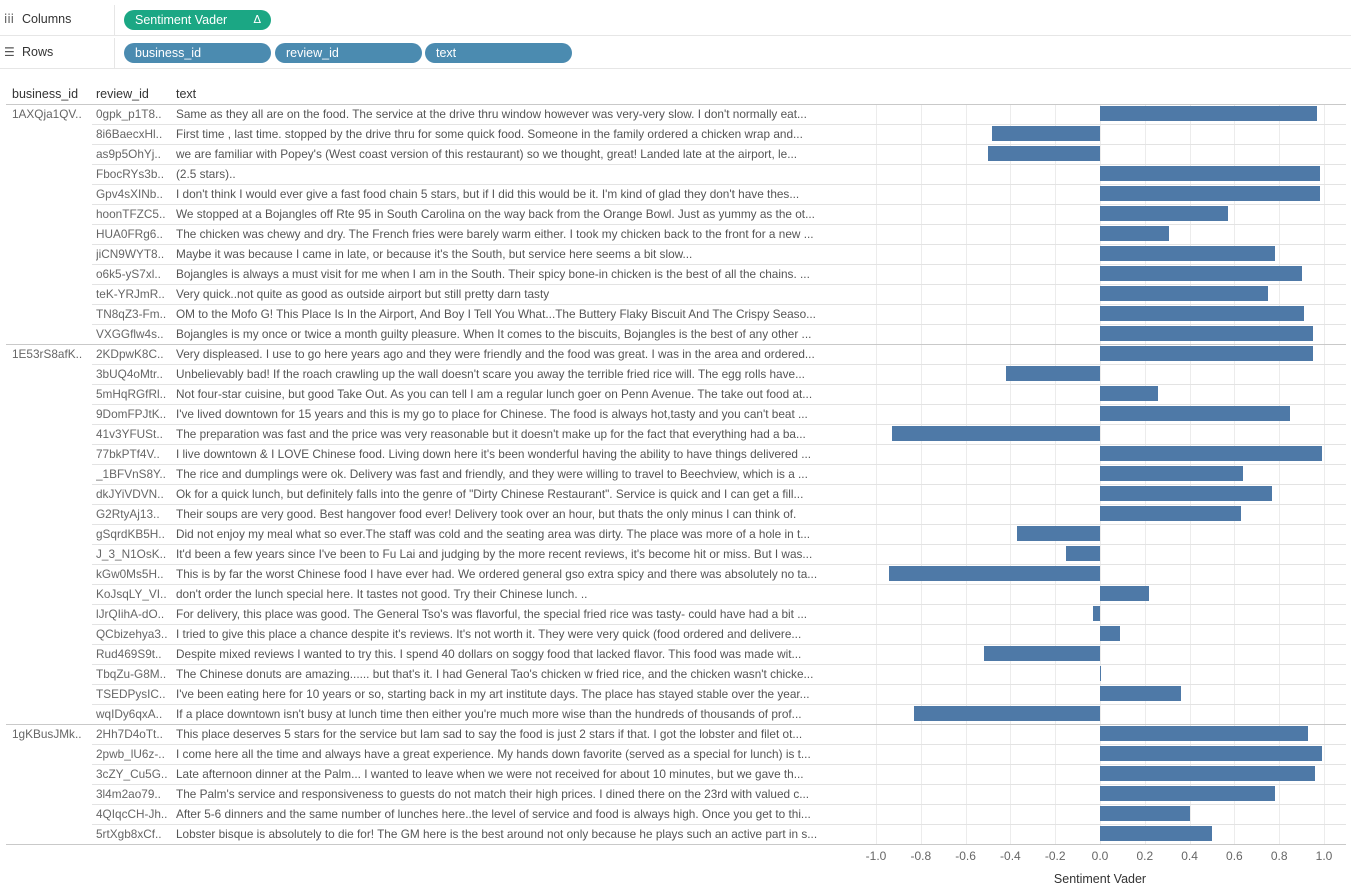  Describe the element at coordinates (130, 254) in the screenshot. I see `review-id-cell: jiCN9WYT8..` at that location.